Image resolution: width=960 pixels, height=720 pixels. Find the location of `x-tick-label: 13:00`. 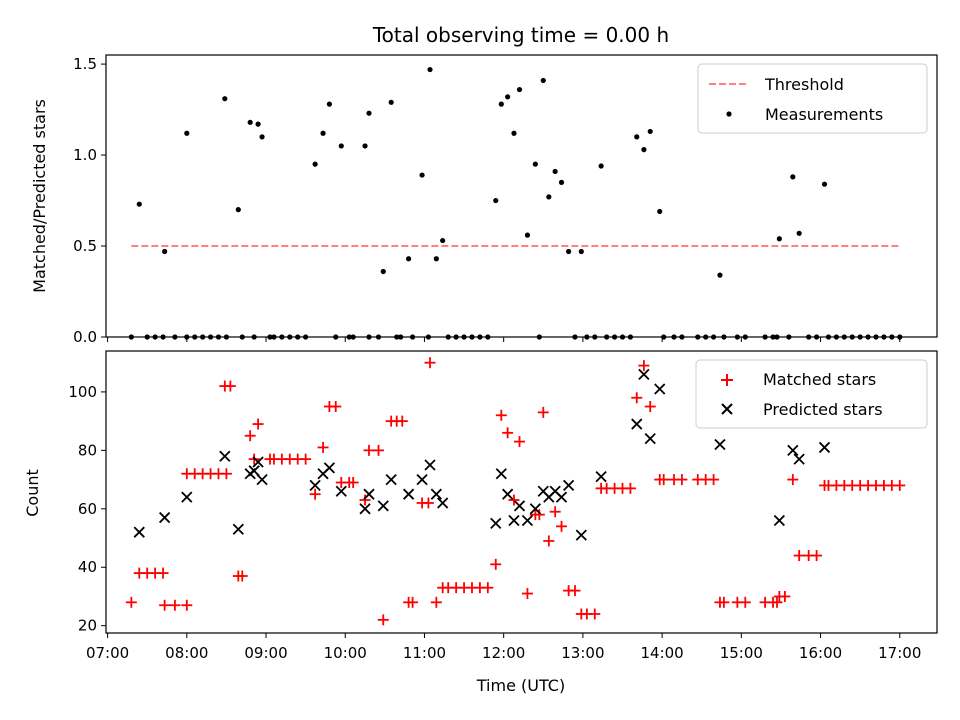

x-tick-label: 13:00 is located at coordinates (582, 653).